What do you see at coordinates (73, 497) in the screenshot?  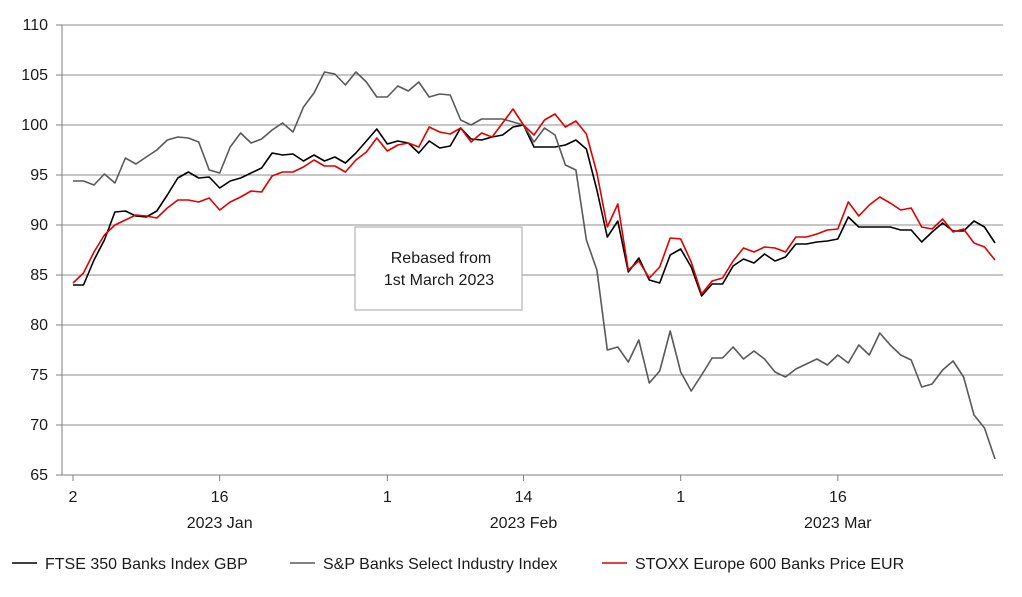 I see `x-tick-label: 2` at bounding box center [73, 497].